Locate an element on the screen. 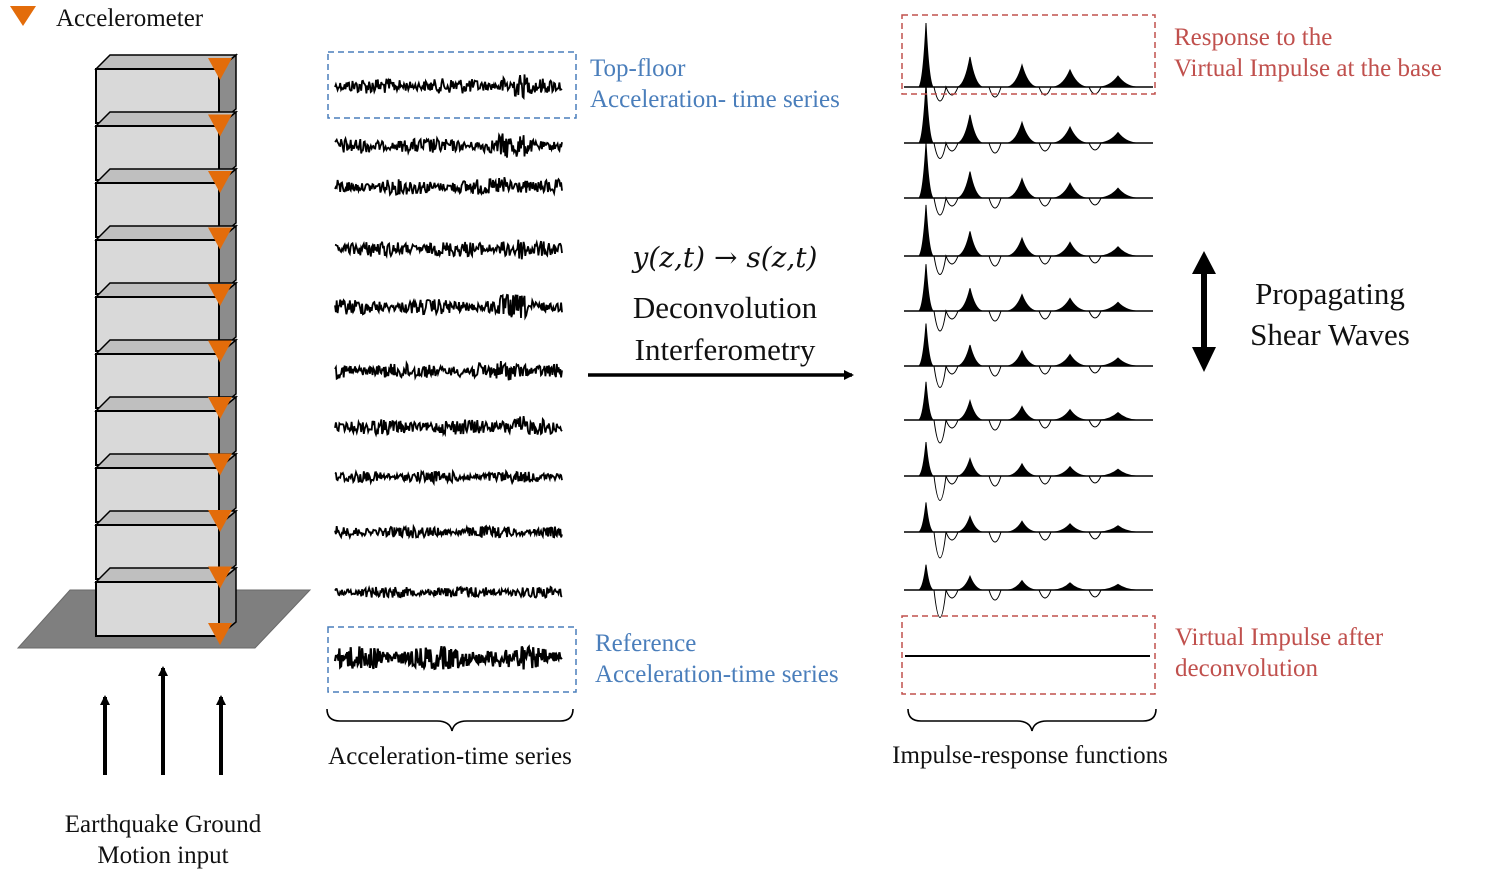 This screenshot has width=1504, height=873. acceleration-brace-label: Acceleration-time series is located at coordinates (450, 756).